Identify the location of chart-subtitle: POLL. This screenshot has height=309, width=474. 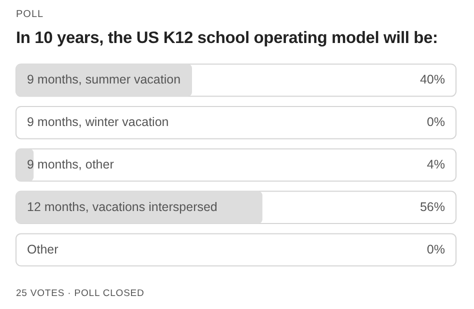
(30, 14).